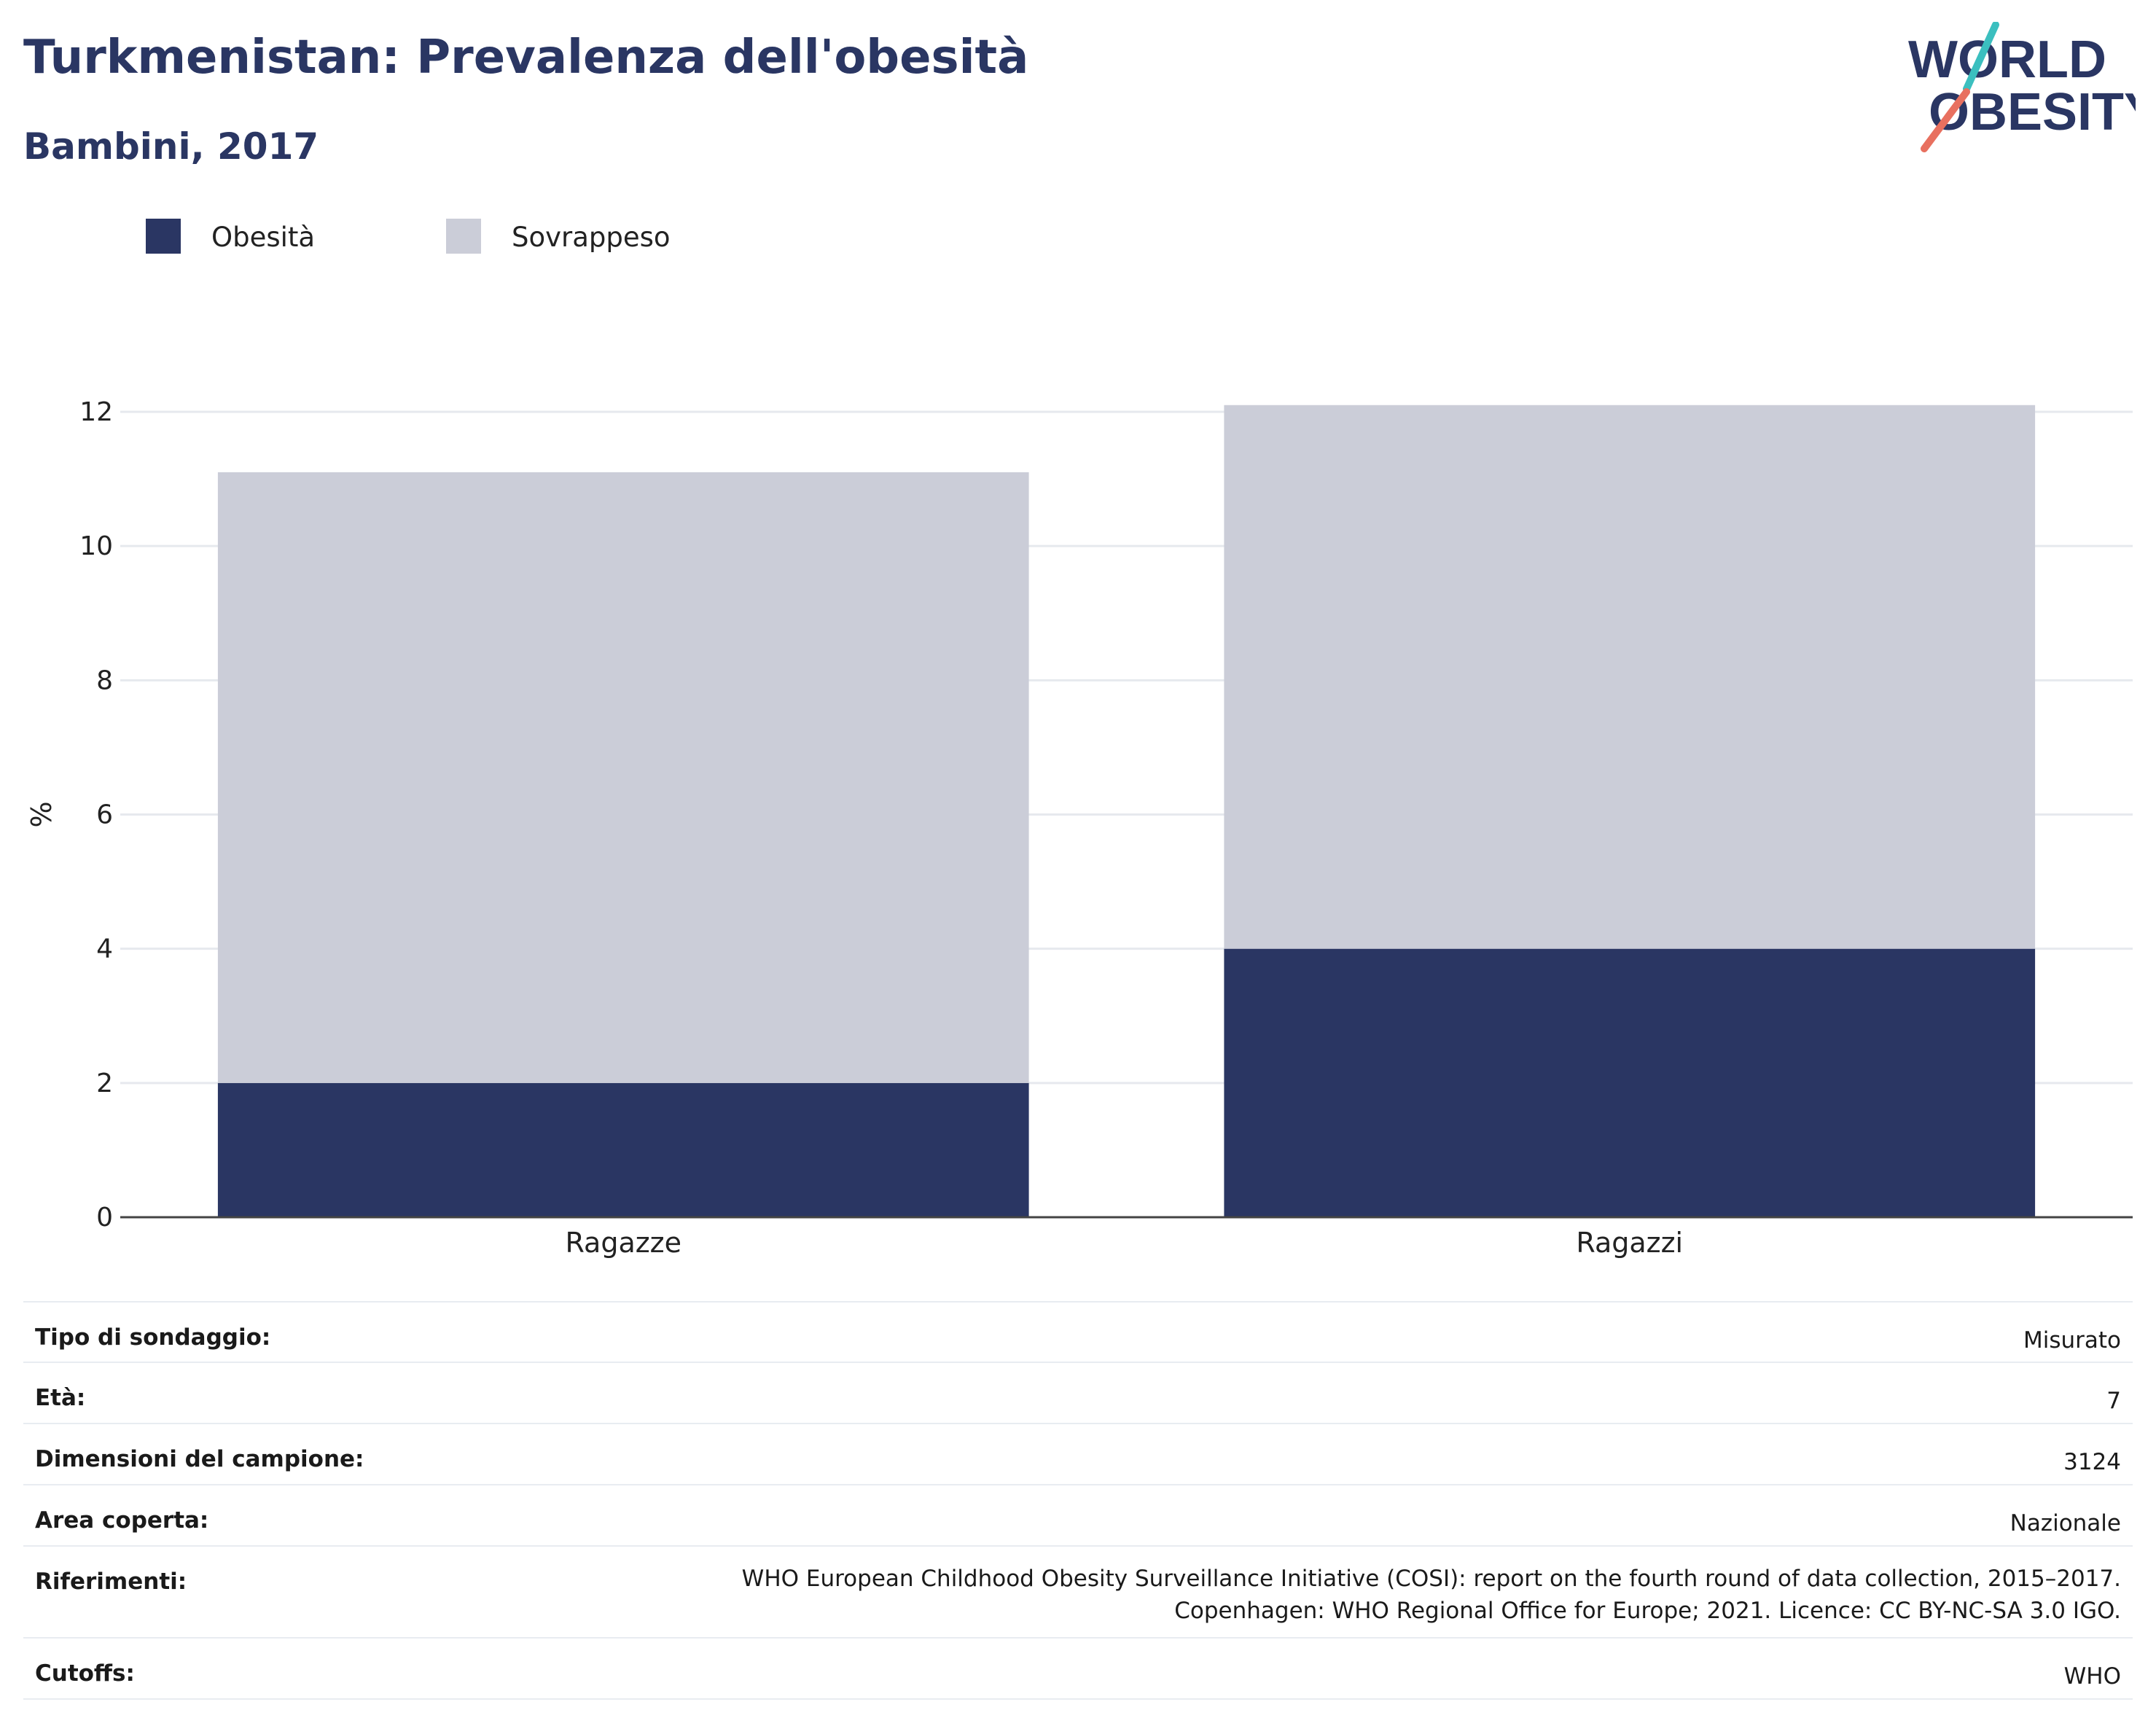 This screenshot has width=2156, height=1734. What do you see at coordinates (2092, 1676) in the screenshot?
I see `info-value: WHO` at bounding box center [2092, 1676].